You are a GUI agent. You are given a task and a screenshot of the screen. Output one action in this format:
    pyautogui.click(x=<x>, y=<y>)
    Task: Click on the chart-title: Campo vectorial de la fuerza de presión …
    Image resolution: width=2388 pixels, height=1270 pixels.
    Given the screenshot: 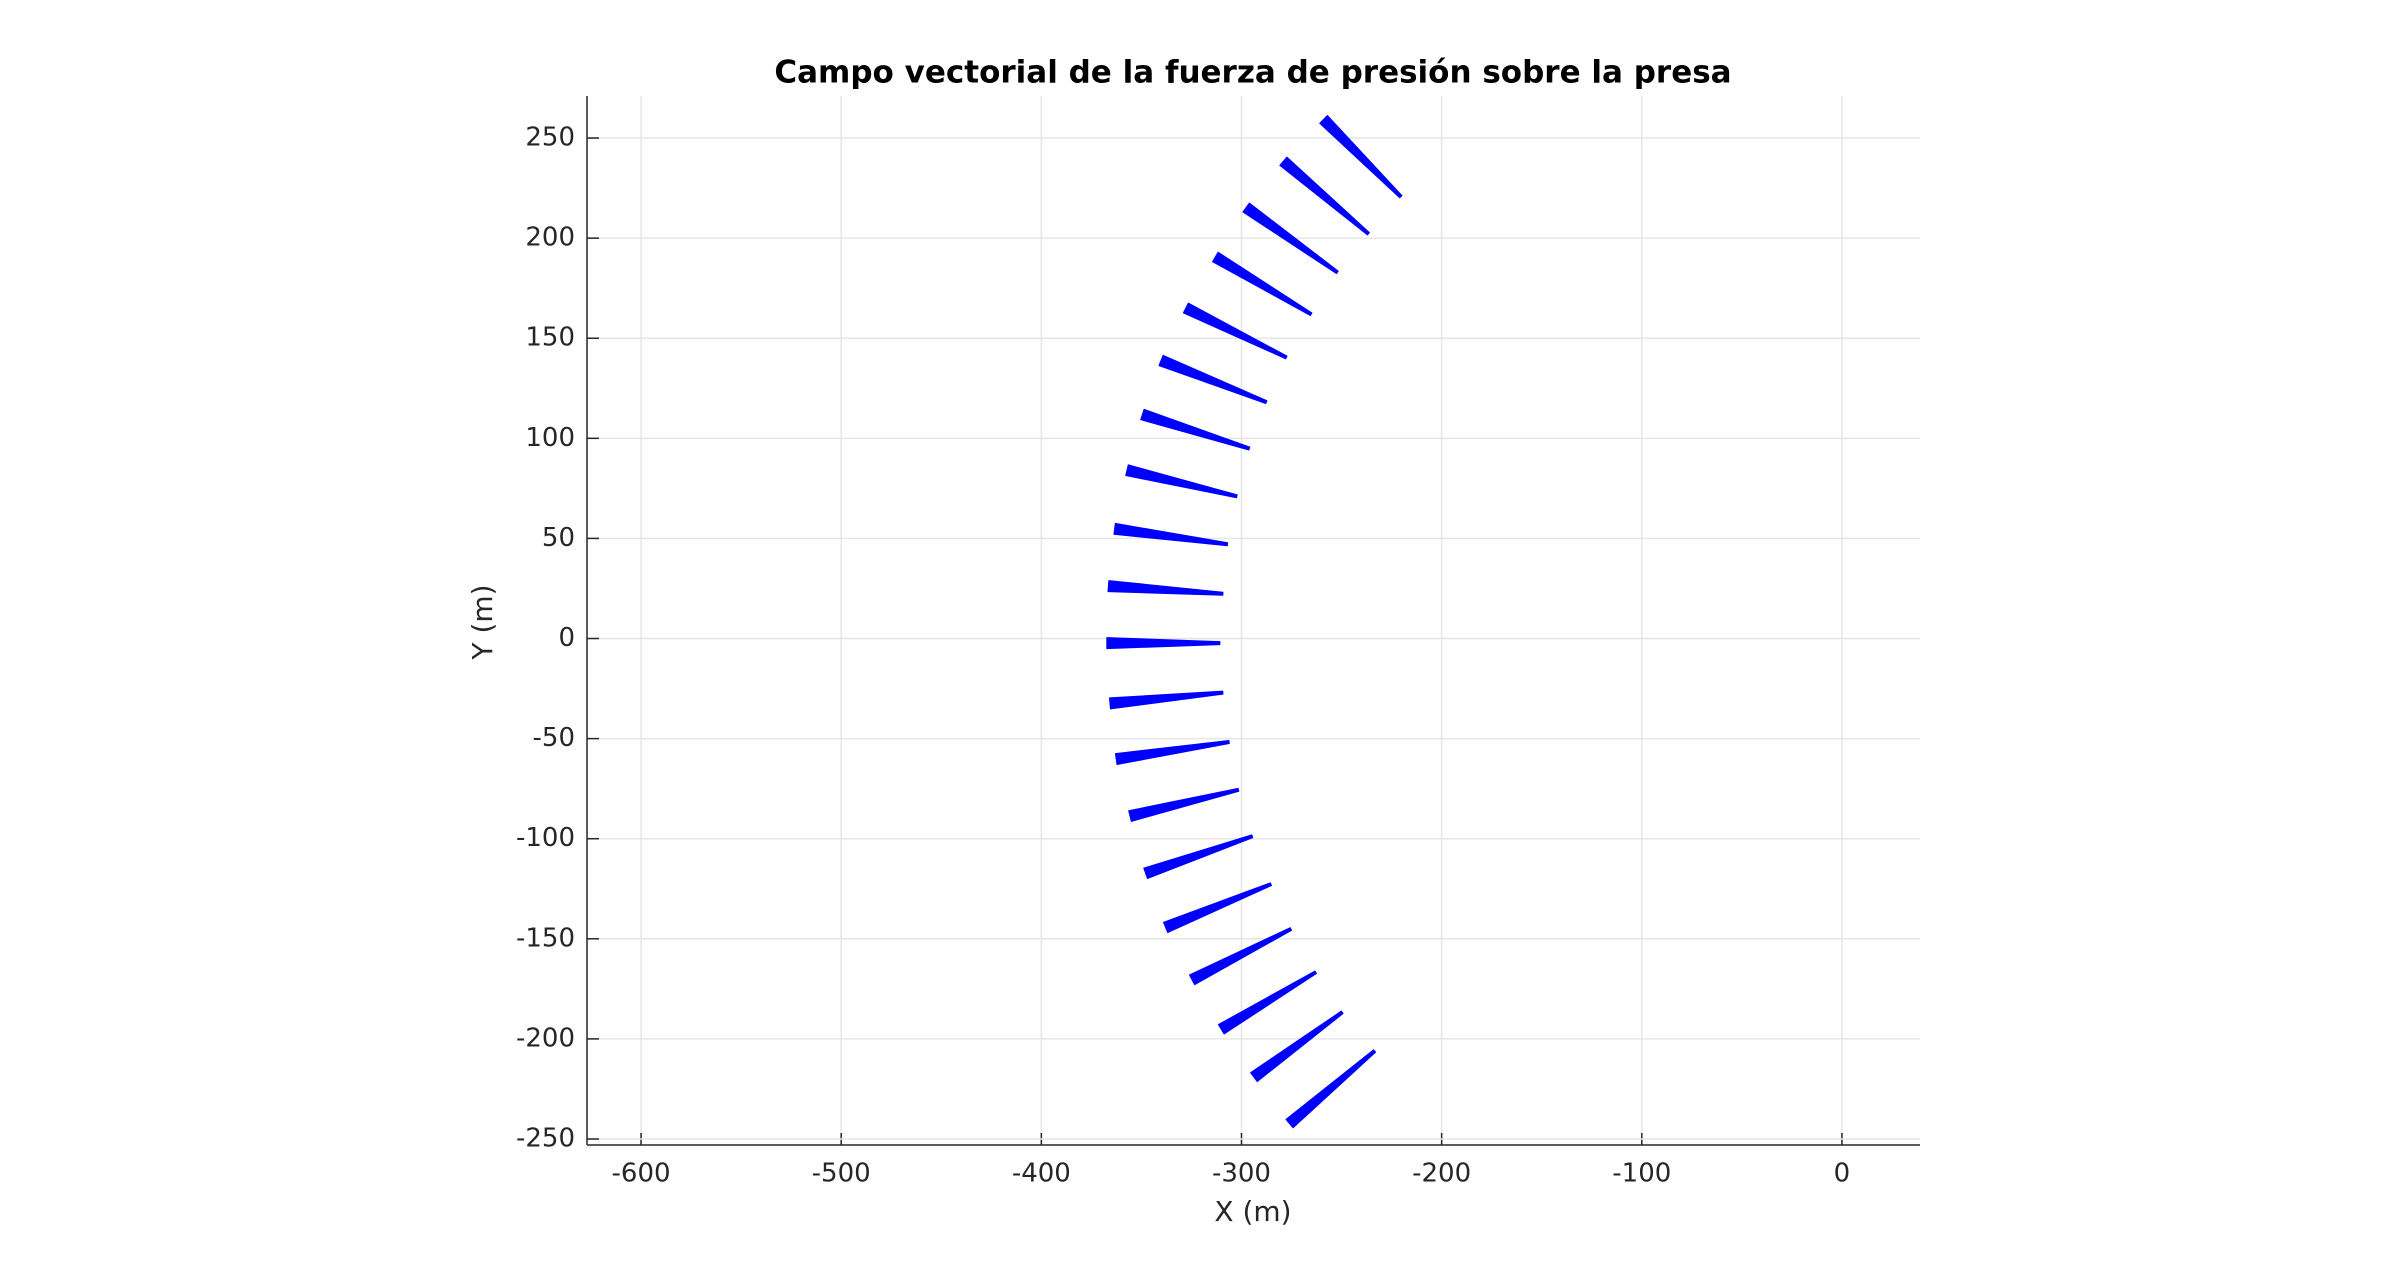 What is the action you would take?
    pyautogui.click(x=1252, y=73)
    